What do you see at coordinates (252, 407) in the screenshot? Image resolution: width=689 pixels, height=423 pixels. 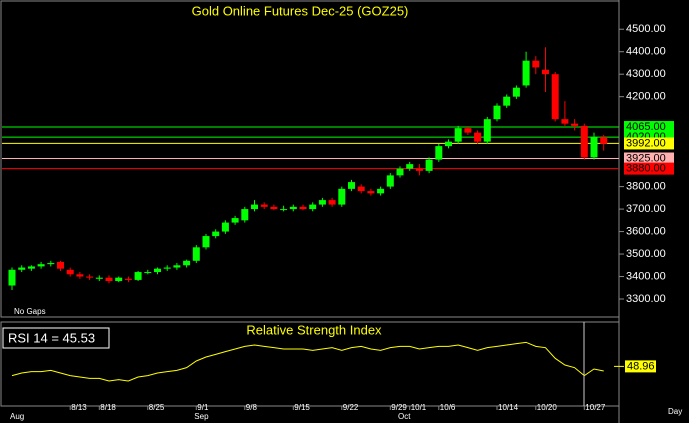 I see `x-tick-label: 9/8` at bounding box center [252, 407].